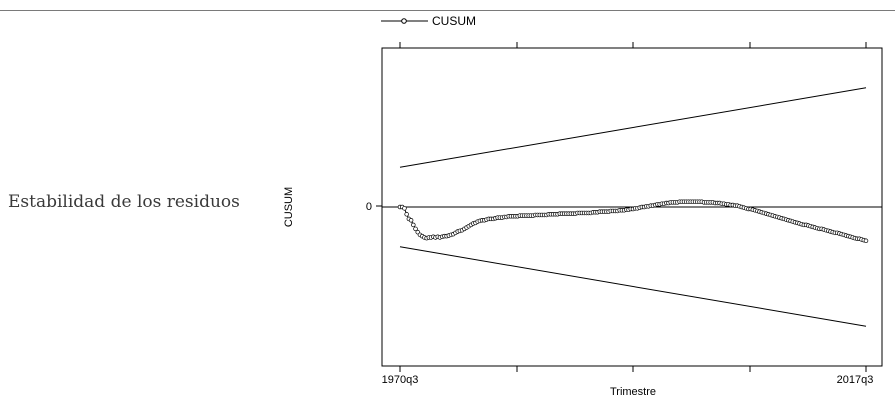 The image size is (895, 400). Describe the element at coordinates (428, 21) in the screenshot. I see `legend: CUSUM` at that location.